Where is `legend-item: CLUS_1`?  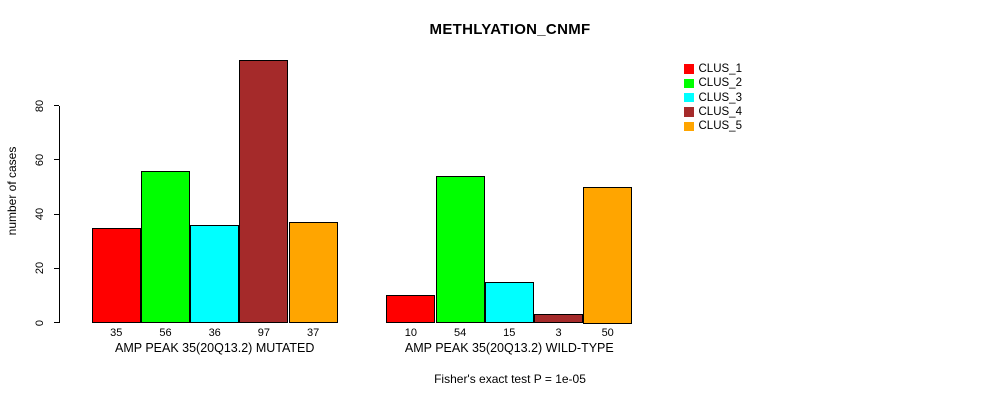
legend-item: CLUS_1 is located at coordinates (713, 69).